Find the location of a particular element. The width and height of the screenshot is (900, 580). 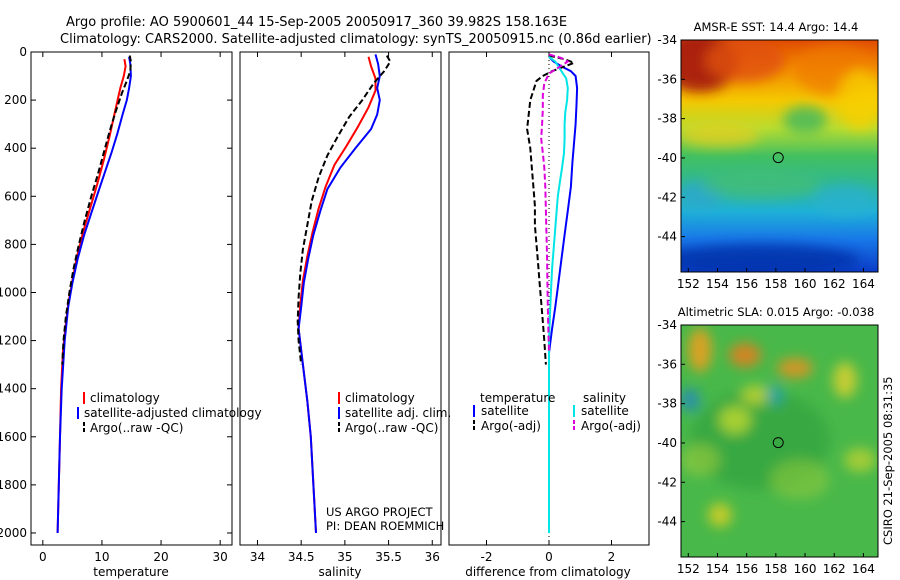

sst-map-field is located at coordinates (779, 156).